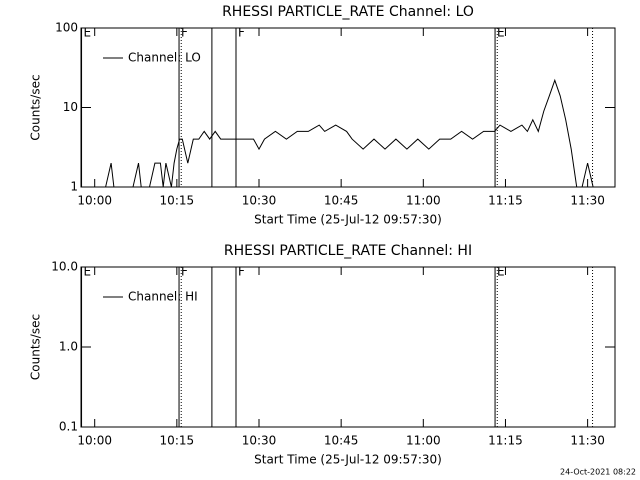 This screenshot has width=640, height=480. Describe the element at coordinates (68, 427) in the screenshot. I see `y-tick-label: 0.1` at that location.